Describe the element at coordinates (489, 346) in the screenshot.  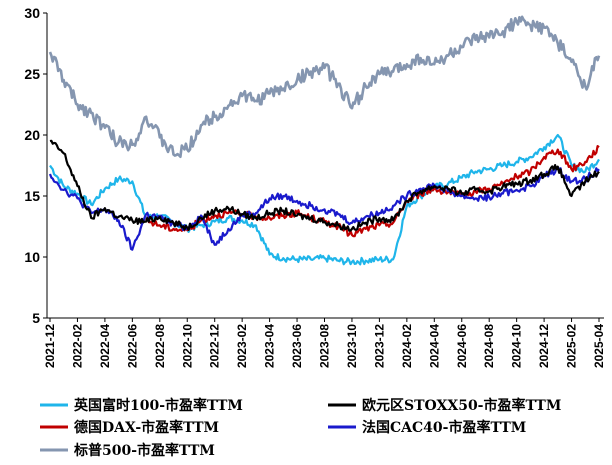
I see `x-tick-label: 2024-08` at that location.